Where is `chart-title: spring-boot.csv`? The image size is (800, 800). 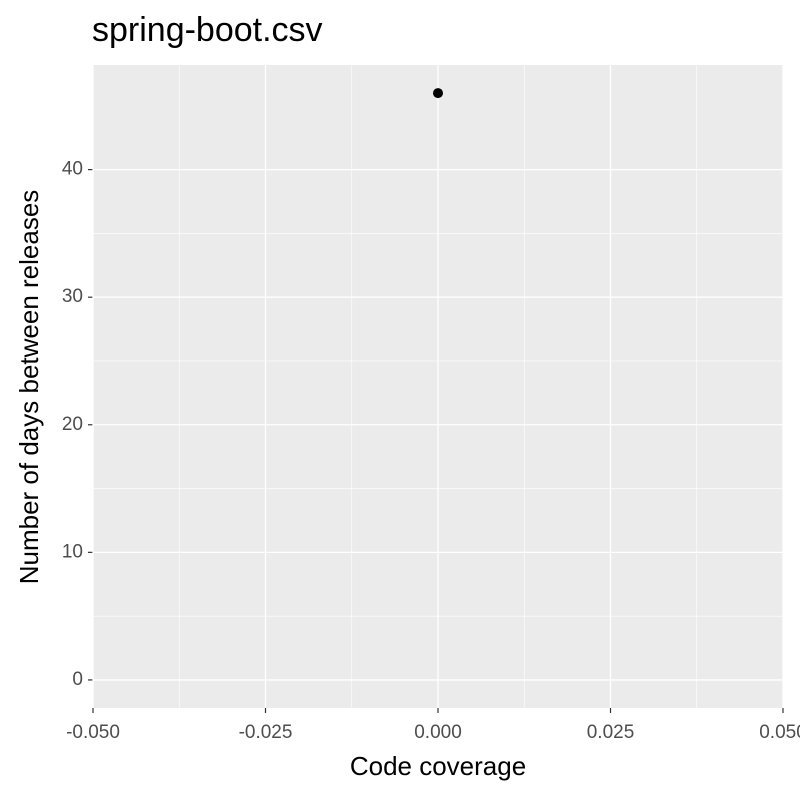
chart-title: spring-boot.csv is located at coordinates (207, 30).